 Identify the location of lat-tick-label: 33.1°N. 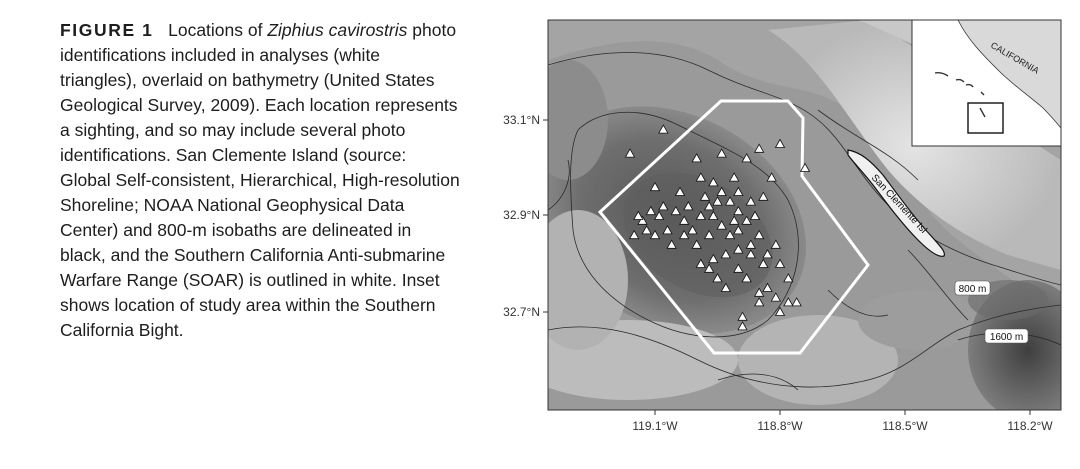
(521, 120).